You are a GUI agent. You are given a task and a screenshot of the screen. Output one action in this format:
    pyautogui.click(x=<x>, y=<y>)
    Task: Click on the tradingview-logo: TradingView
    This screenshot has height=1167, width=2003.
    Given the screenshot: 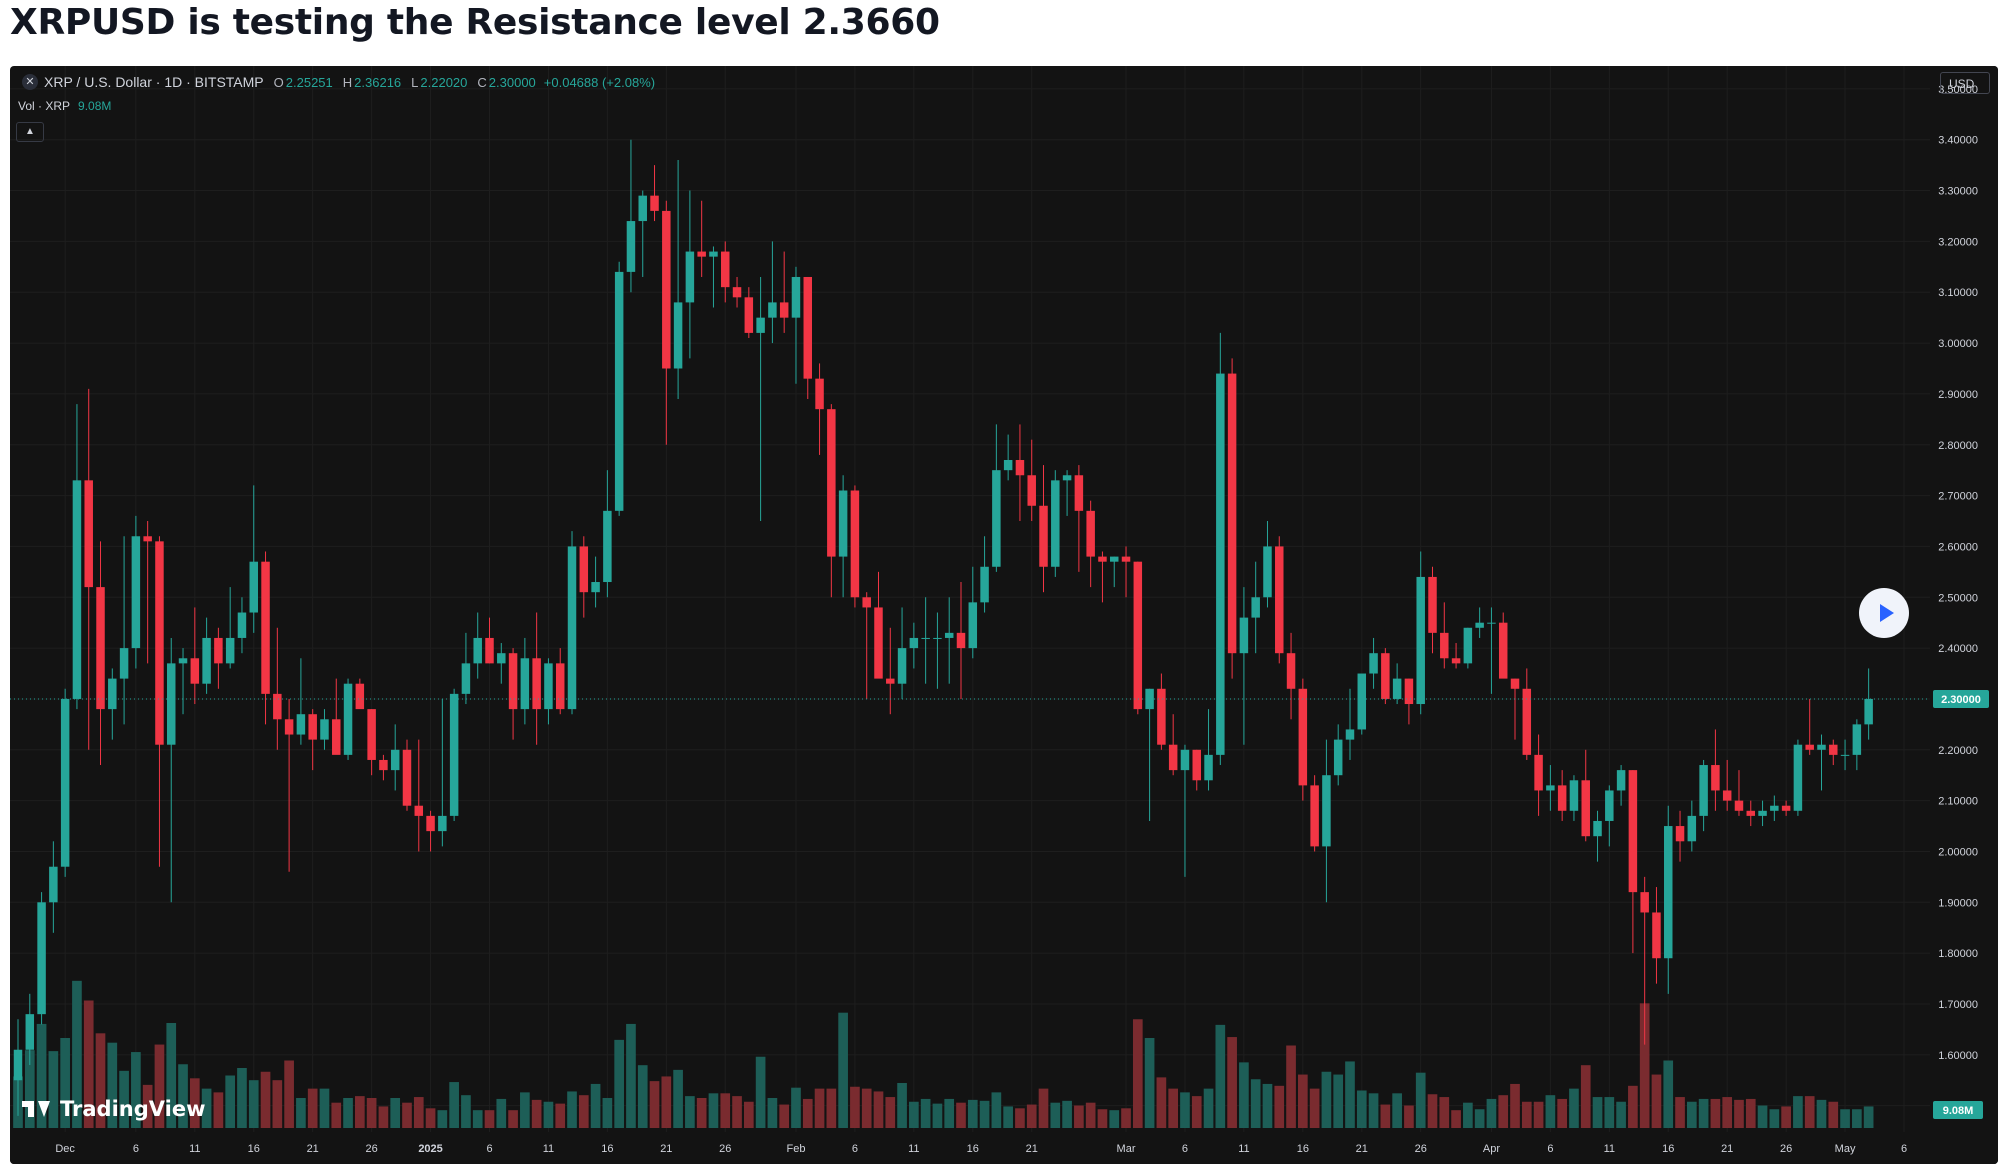 What is the action you would take?
    pyautogui.click(x=113, y=1109)
    